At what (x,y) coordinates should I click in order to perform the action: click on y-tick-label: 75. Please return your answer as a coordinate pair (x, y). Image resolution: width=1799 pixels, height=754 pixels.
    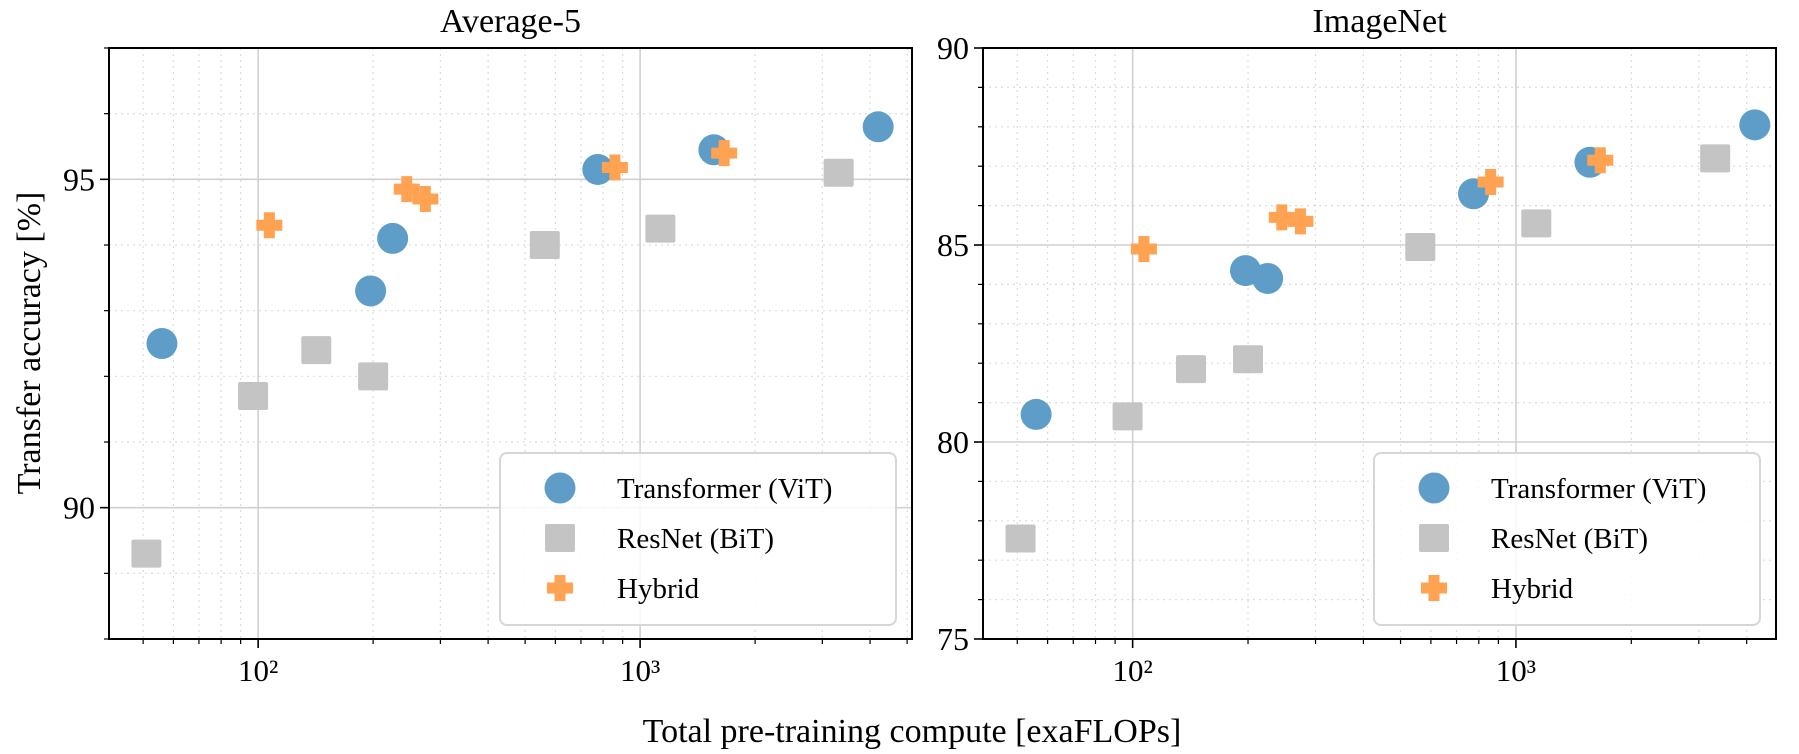
    Looking at the image, I should click on (953, 639).